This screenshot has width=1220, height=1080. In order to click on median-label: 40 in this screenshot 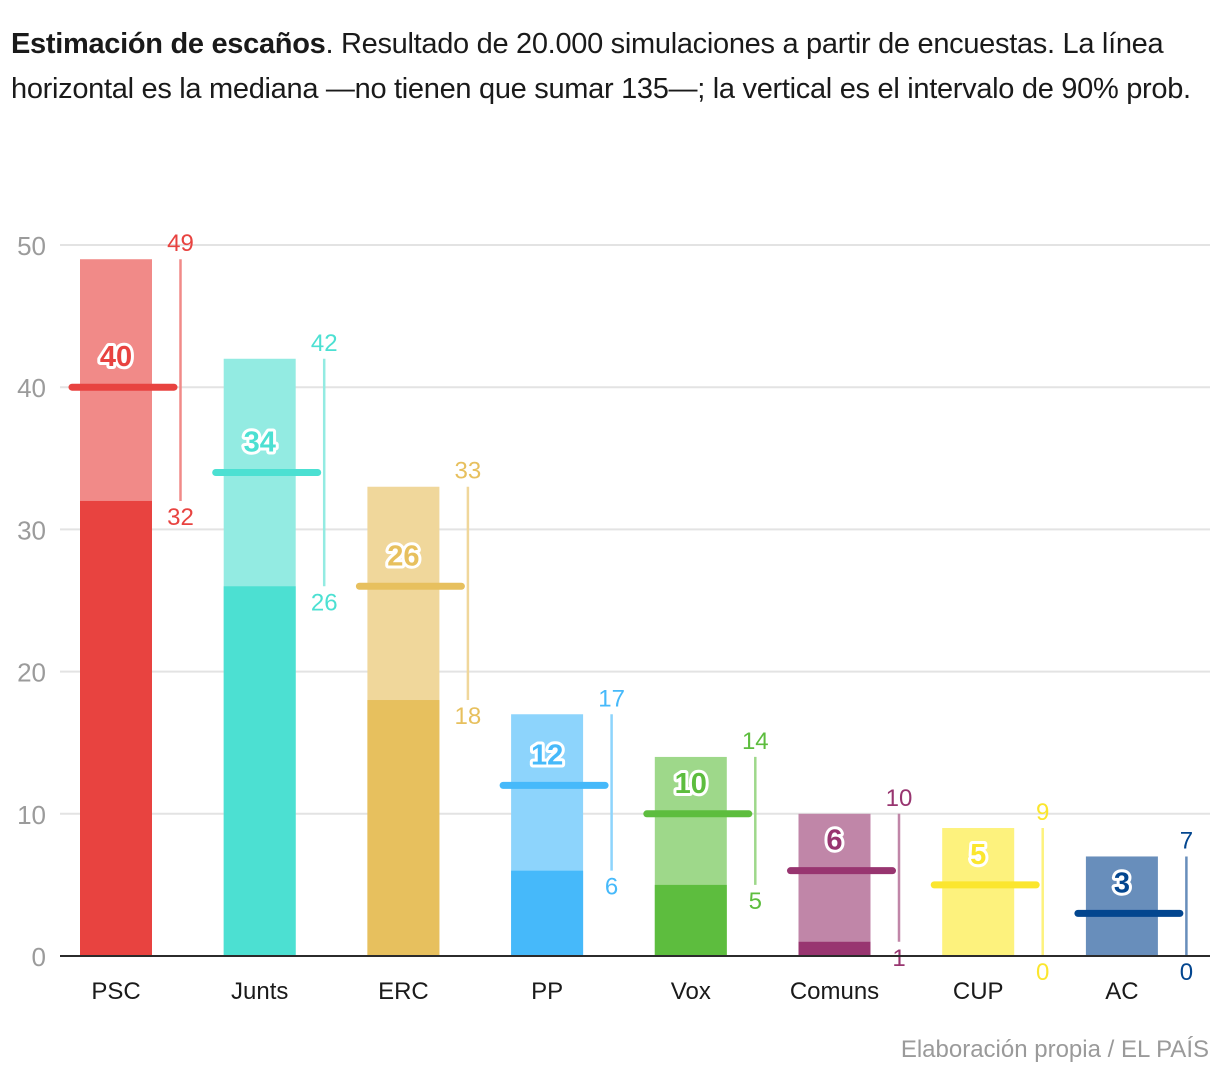, I will do `click(116, 357)`.